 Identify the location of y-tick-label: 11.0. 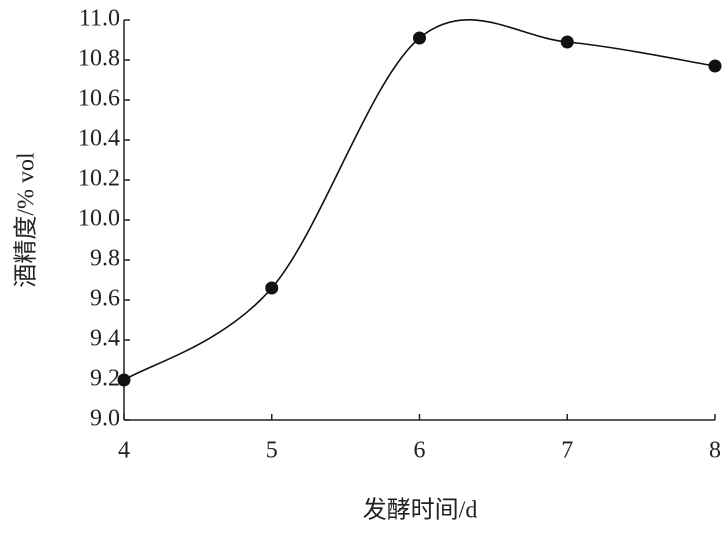
(99, 19).